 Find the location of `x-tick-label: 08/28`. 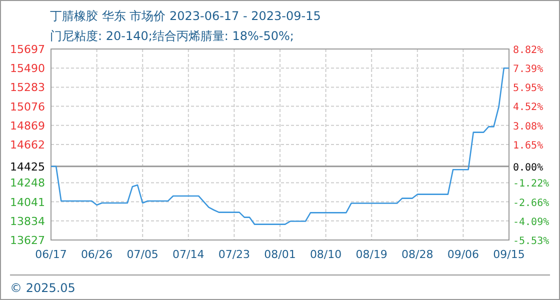

x-tick-label: 08/28 is located at coordinates (418, 254).